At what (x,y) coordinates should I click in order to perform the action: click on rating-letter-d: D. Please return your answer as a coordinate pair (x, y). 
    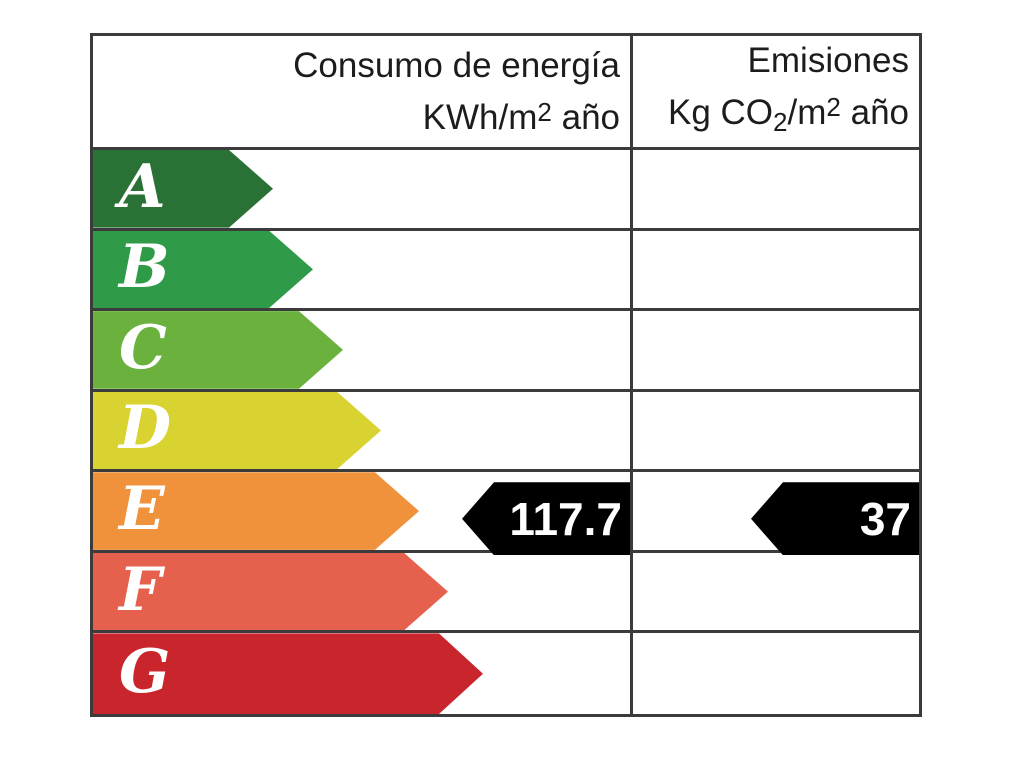
    Looking at the image, I should click on (145, 428).